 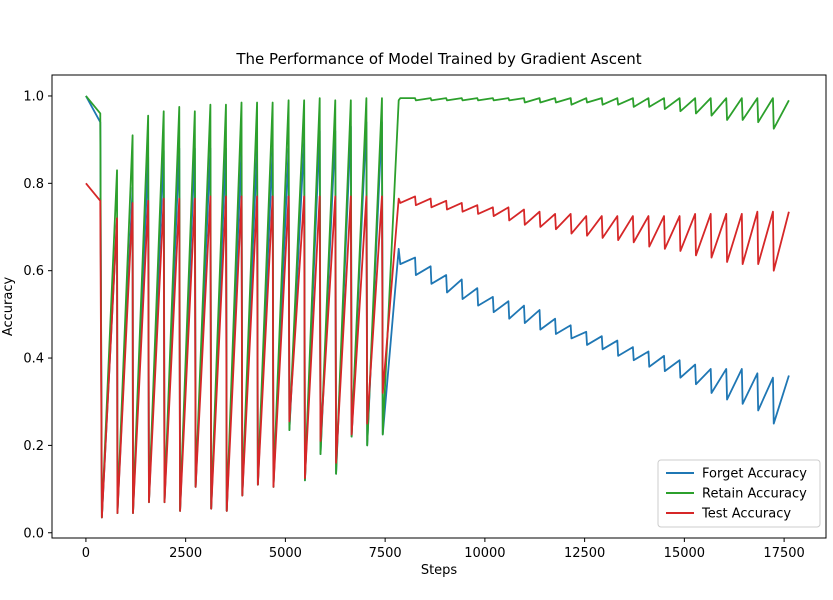 What do you see at coordinates (484, 553) in the screenshot?
I see `x-tick-label: 10000` at bounding box center [484, 553].